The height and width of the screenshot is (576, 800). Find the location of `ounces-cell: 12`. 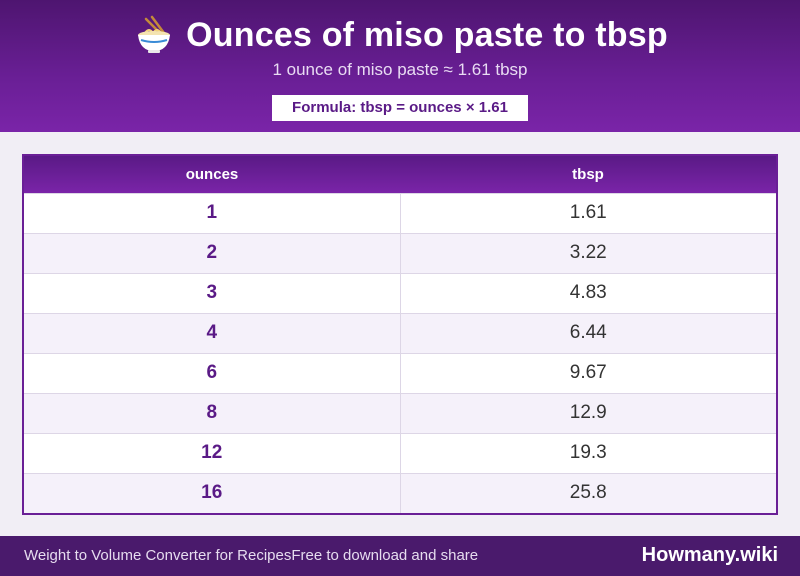

ounces-cell: 12 is located at coordinates (212, 452).